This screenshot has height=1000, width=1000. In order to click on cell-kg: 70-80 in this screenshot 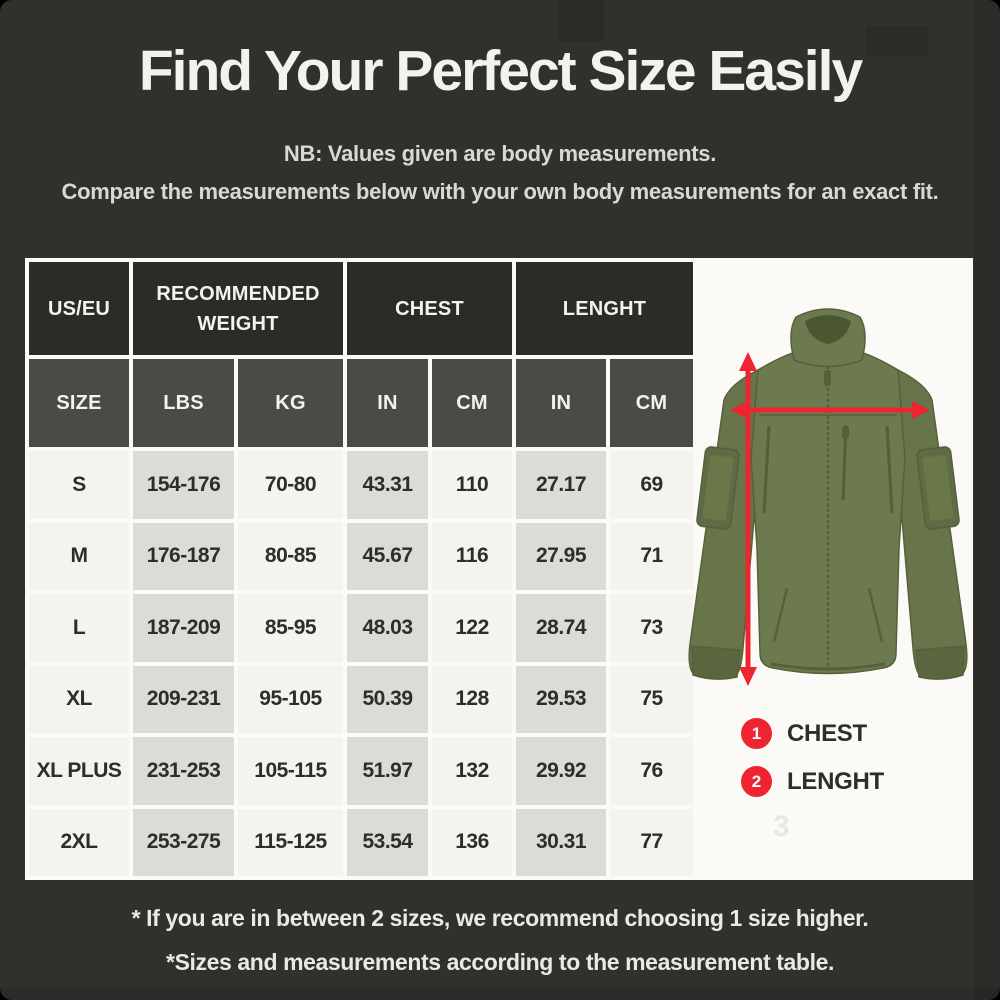, I will do `click(290, 485)`.